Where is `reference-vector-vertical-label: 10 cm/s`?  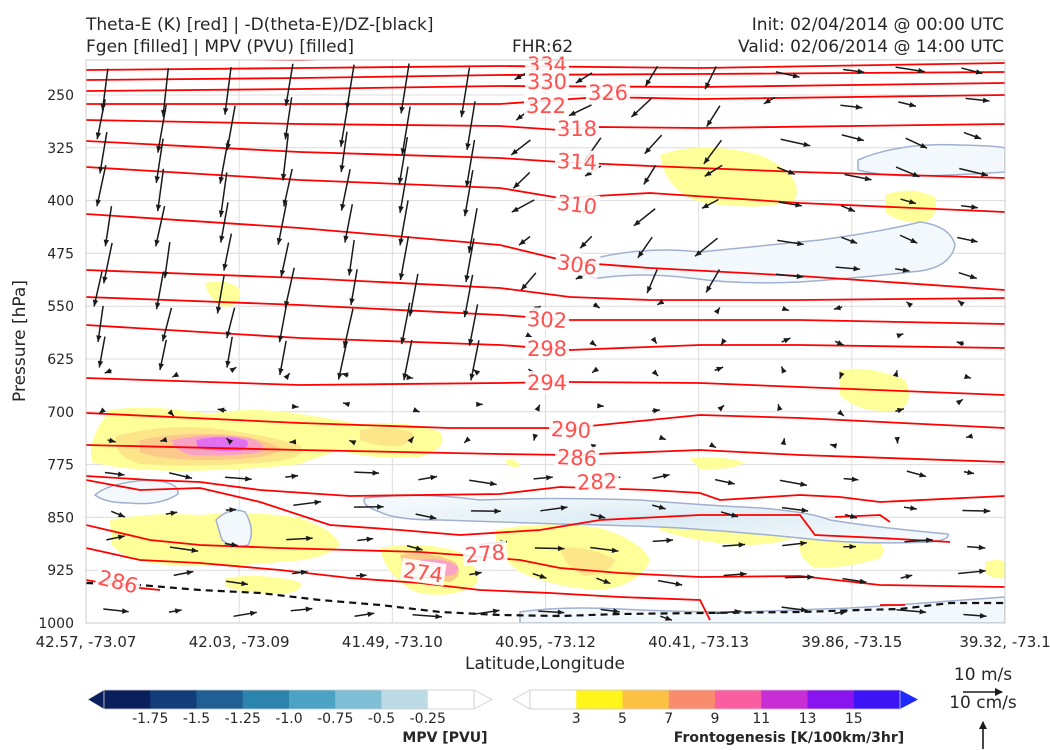
reference-vector-vertical-label: 10 cm/s is located at coordinates (983, 703).